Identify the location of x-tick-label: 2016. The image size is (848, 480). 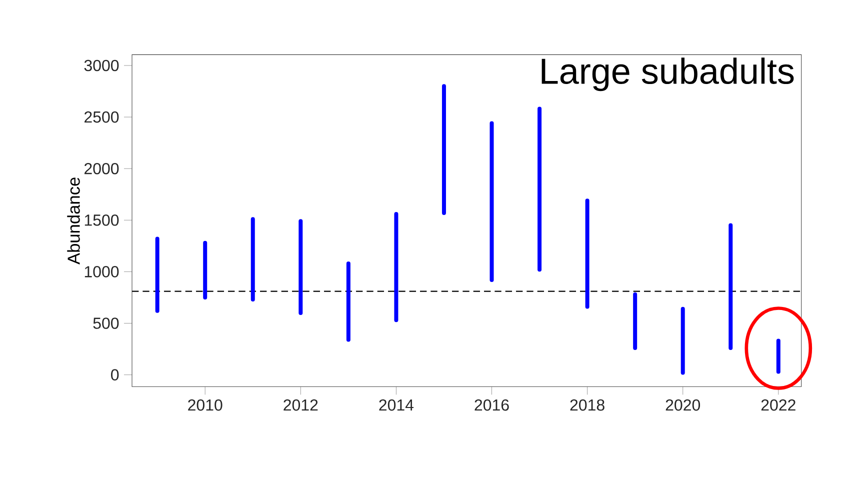
(491, 405).